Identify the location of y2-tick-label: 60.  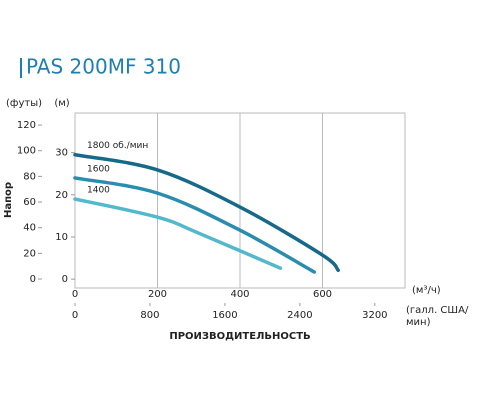
(29, 202).